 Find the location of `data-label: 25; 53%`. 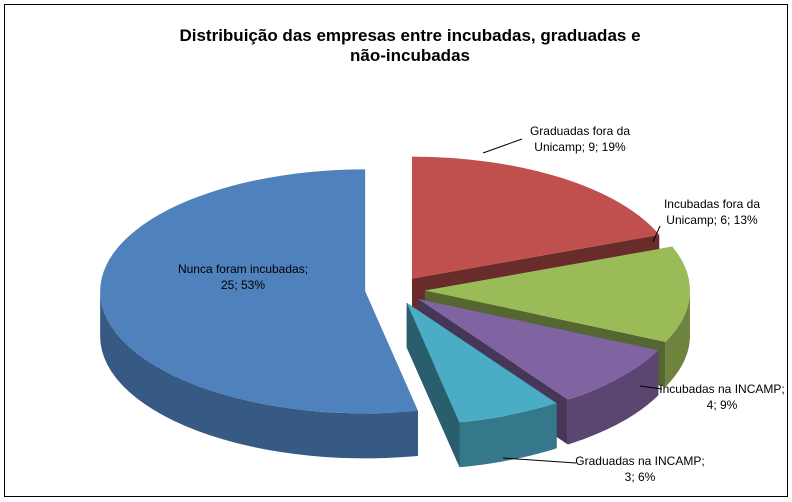

data-label: 25; 53% is located at coordinates (243, 285).